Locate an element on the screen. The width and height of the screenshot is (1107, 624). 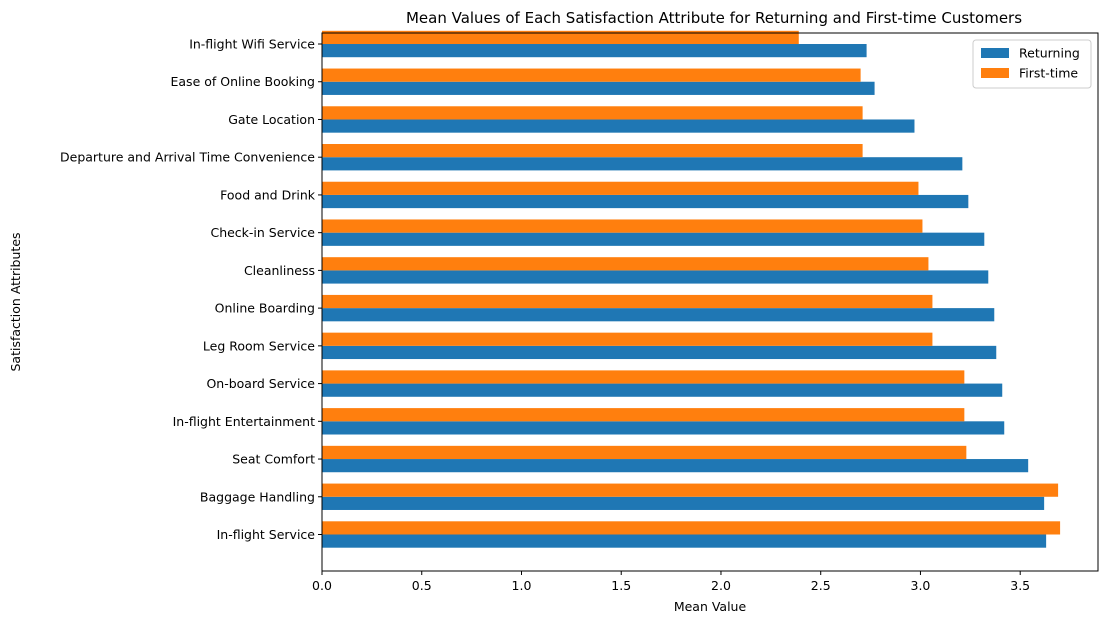
y-tick-label: Ease of Online Booking is located at coordinates (243, 81).